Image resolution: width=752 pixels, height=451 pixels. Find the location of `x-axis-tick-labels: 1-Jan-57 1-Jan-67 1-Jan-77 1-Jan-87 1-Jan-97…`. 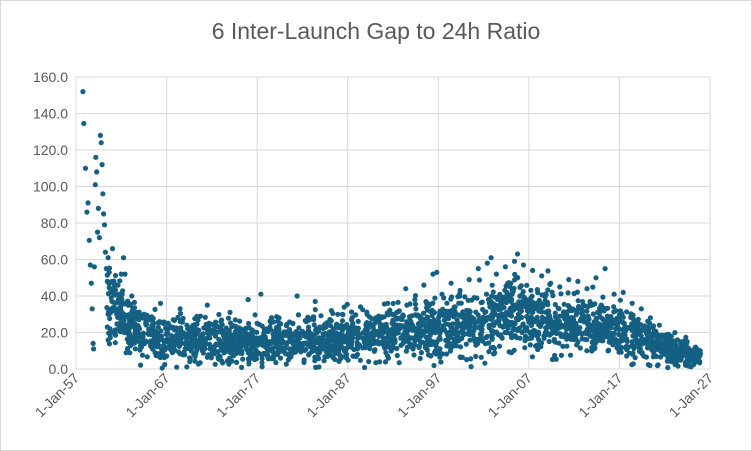

x-axis-tick-labels: 1-Jan-57 1-Jan-67 1-Jan-77 1-Jan-87 1-Jan-97… is located at coordinates (374, 395).